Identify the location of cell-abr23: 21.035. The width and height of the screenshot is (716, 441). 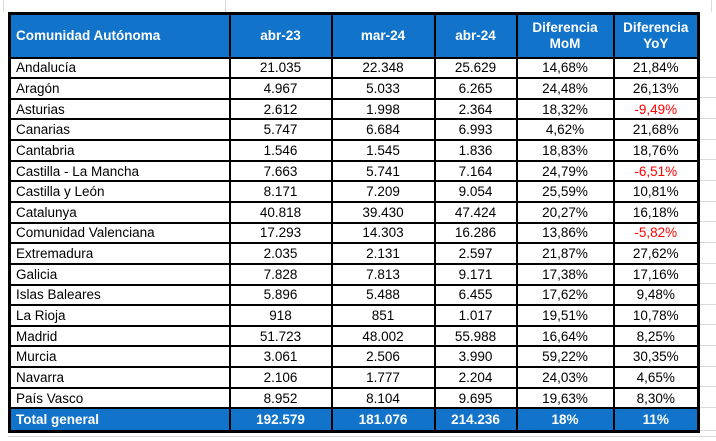
(280, 68).